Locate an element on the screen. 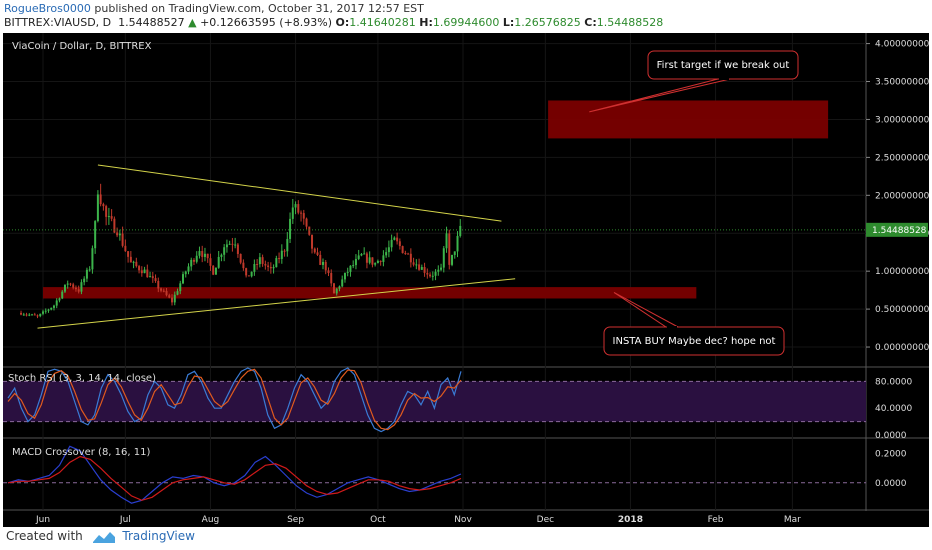 This screenshot has width=932, height=550. y-tick-label: 2.50000000 is located at coordinates (902, 158).